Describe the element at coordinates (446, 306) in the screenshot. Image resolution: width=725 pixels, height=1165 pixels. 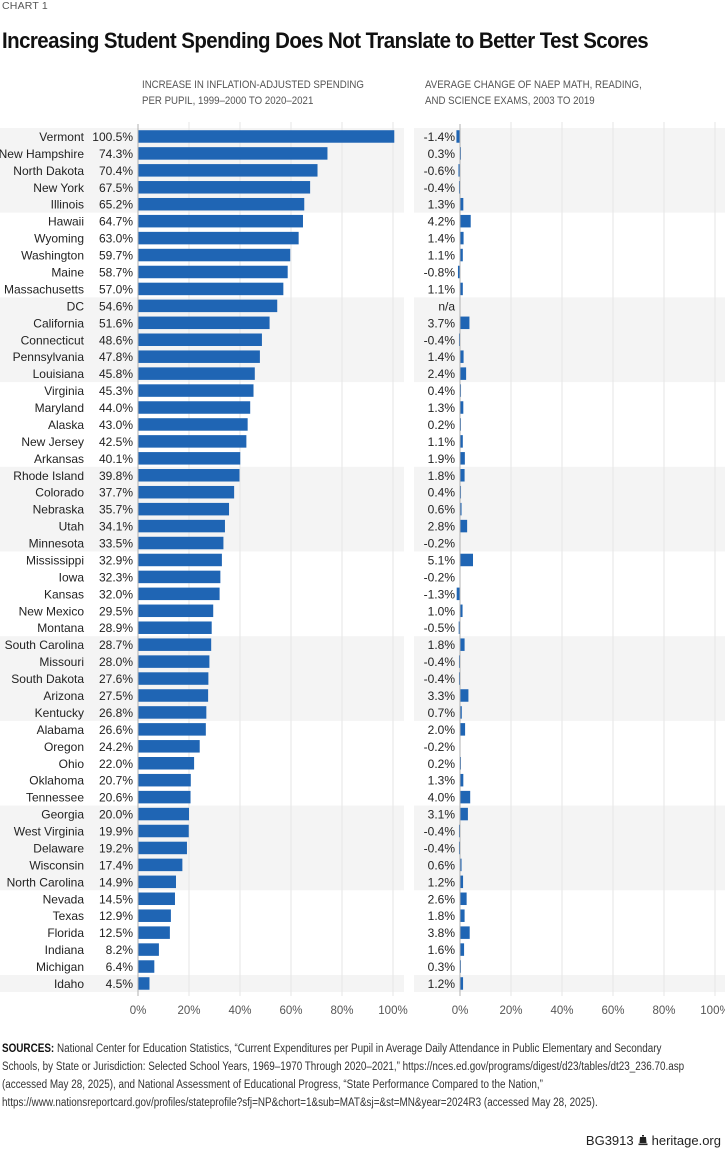
I see `right-value-label: n/a` at that location.